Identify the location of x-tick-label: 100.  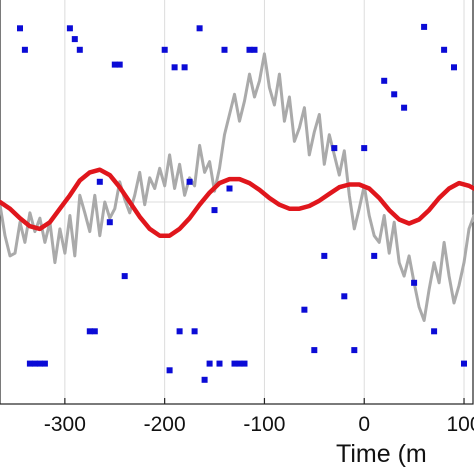
(460, 424).